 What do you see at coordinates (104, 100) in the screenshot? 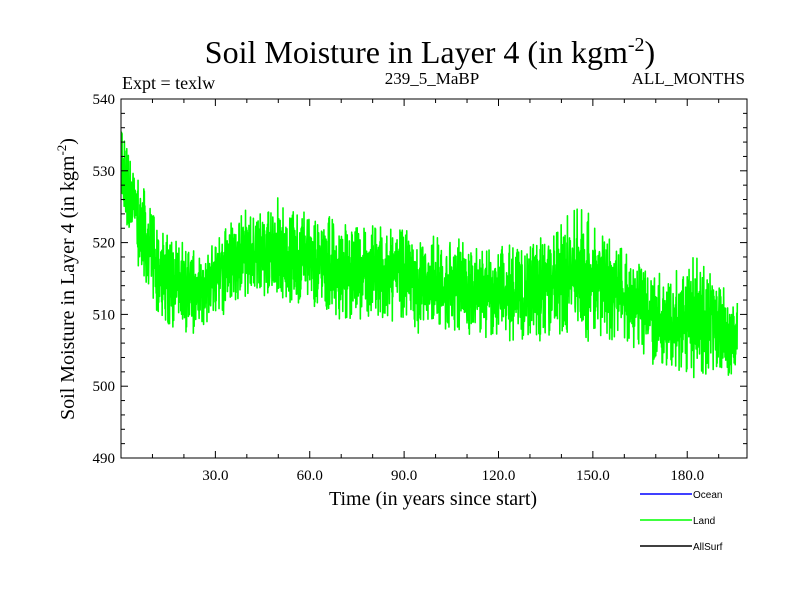
I see `y-tick-label: 540` at bounding box center [104, 100].